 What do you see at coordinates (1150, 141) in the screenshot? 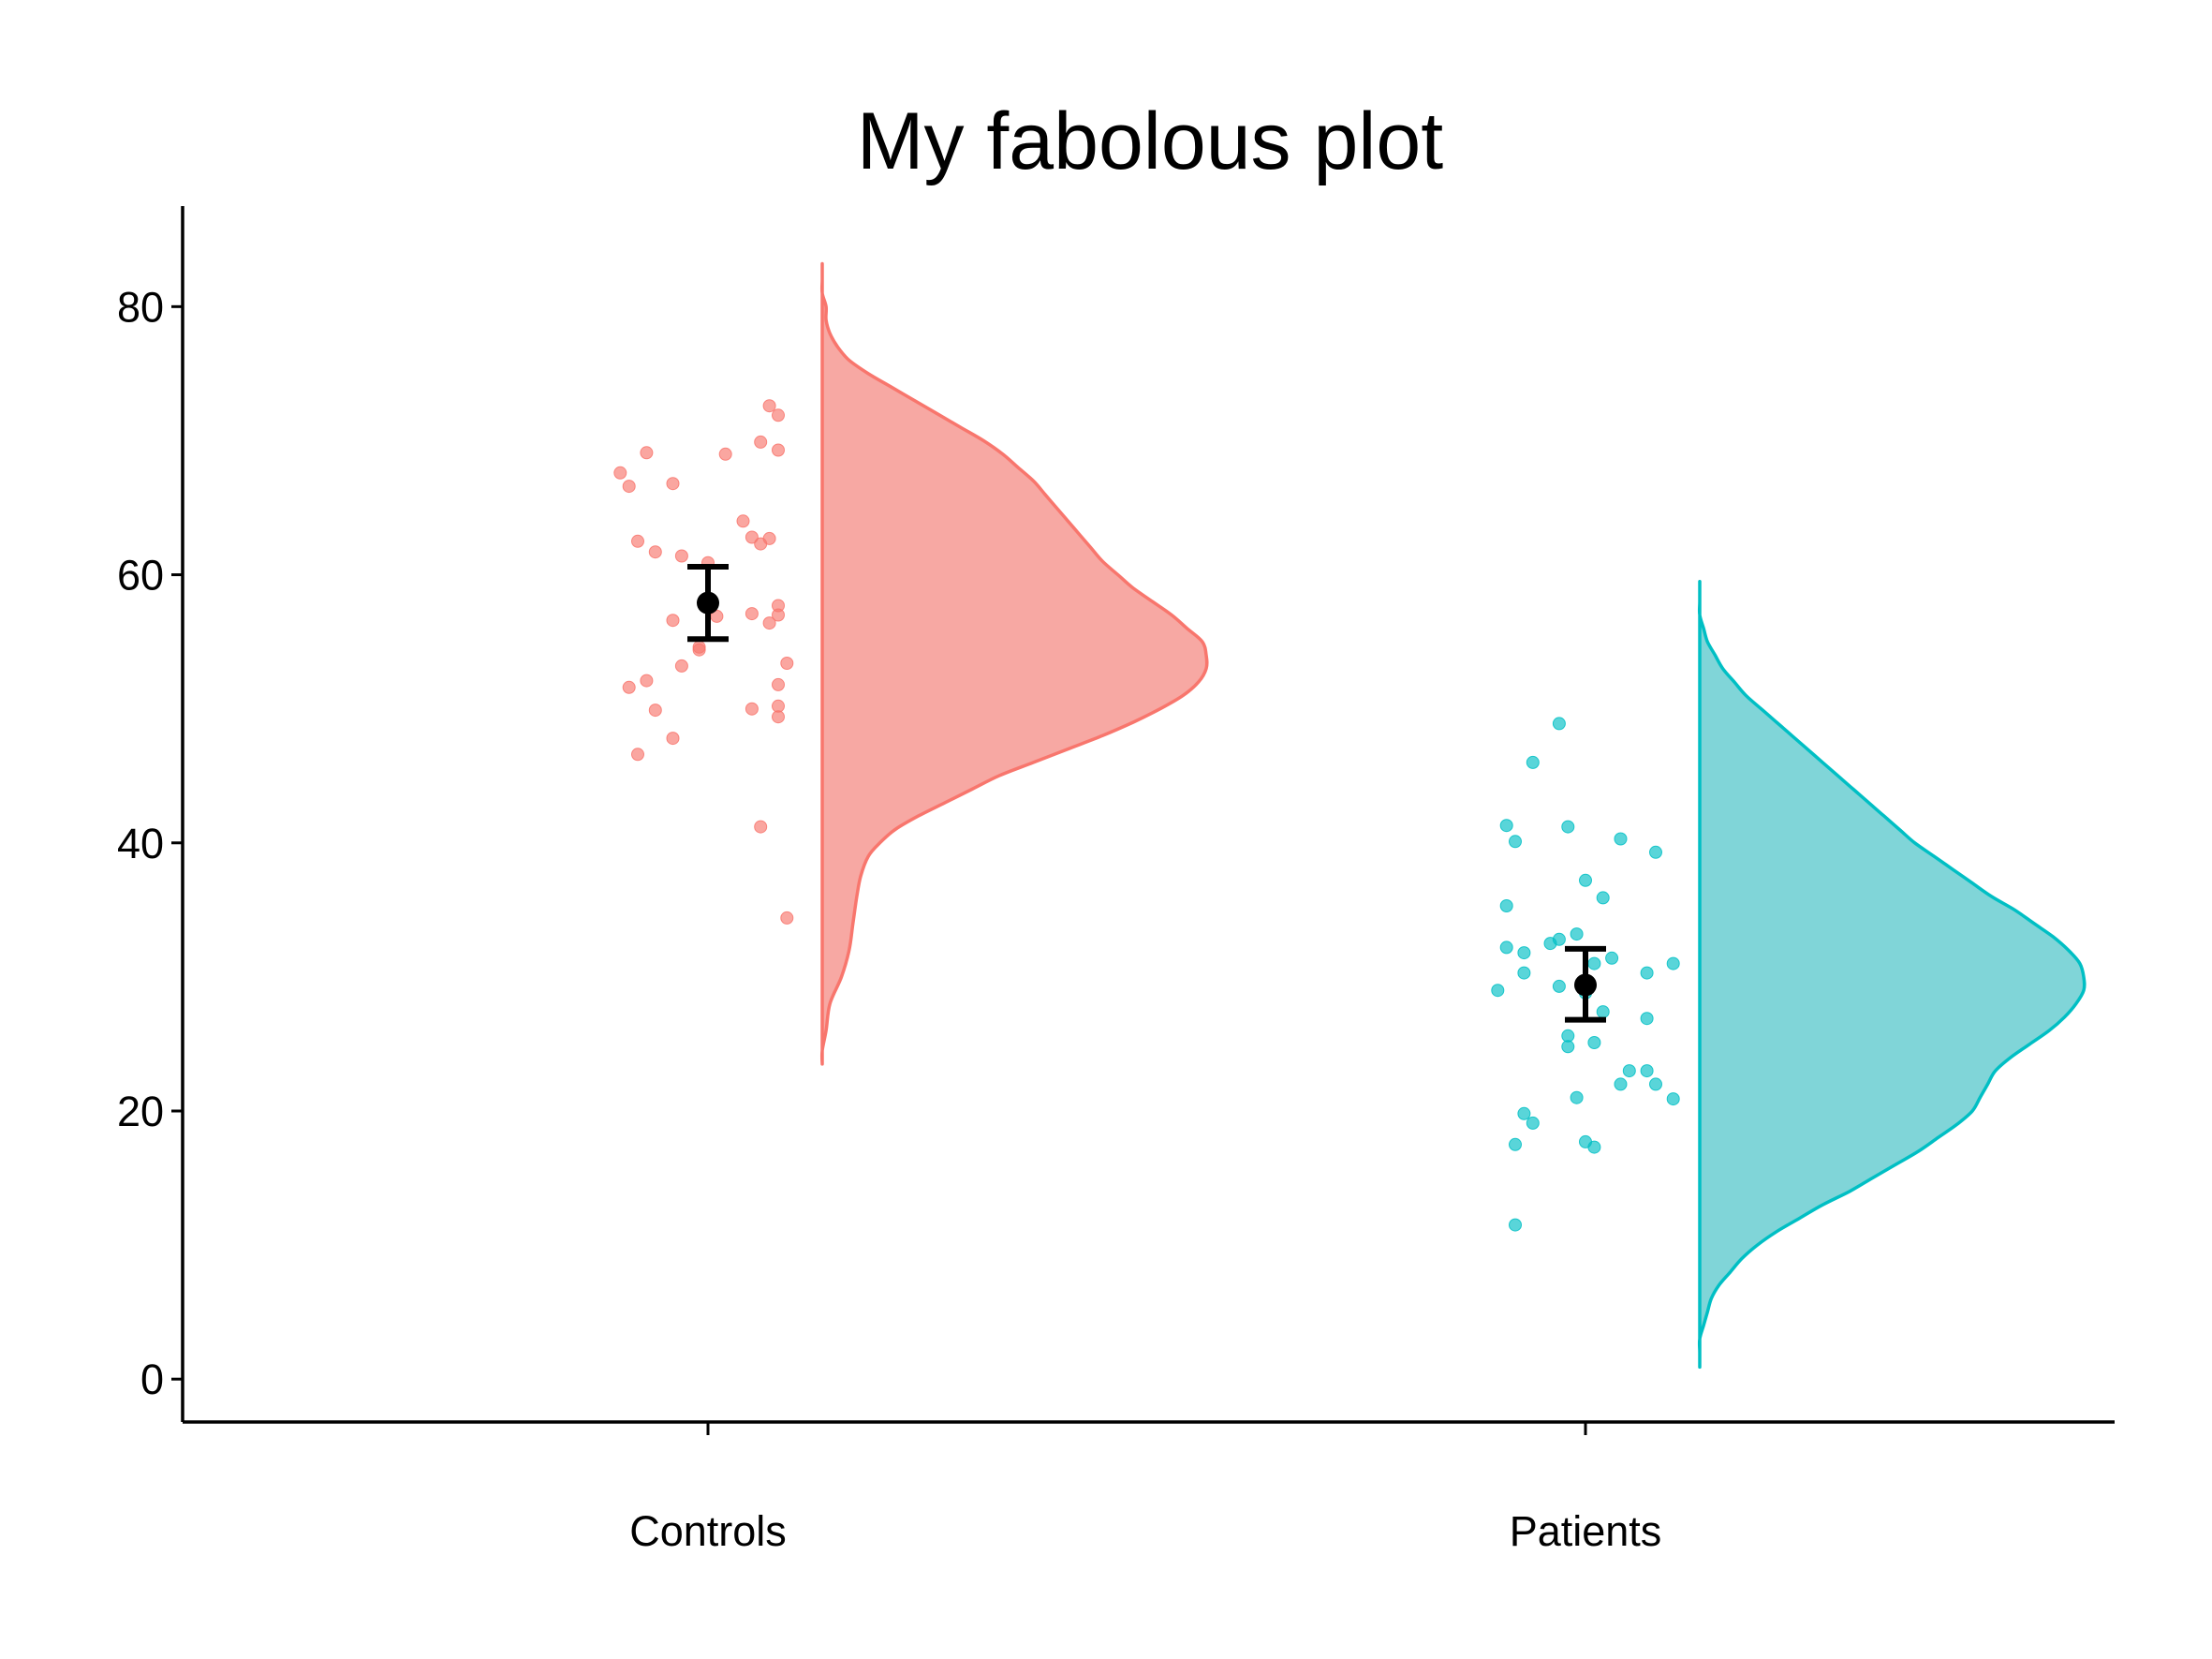
I see `chart-title: My fabolous plot` at bounding box center [1150, 141].